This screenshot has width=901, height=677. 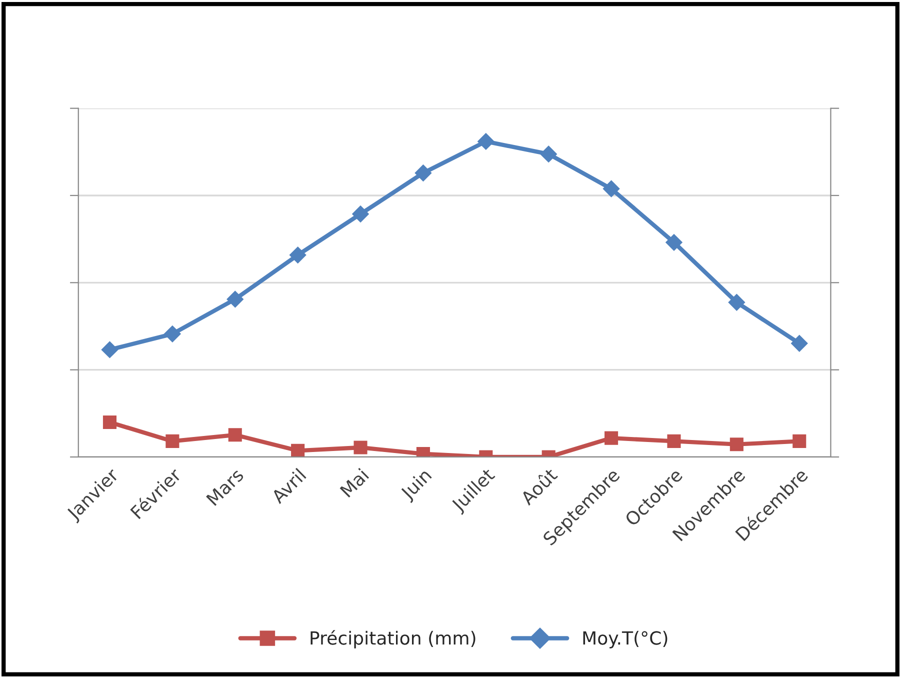 I want to click on legend-label: Moy.T(°C), so click(x=625, y=639).